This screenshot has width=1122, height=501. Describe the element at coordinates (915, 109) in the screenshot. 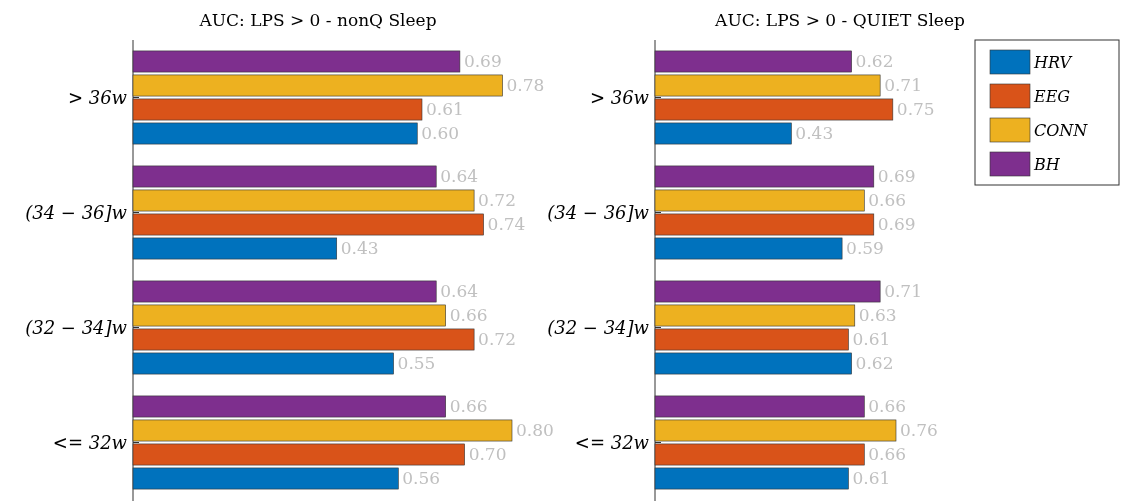

I see `data-label: 0.75` at that location.